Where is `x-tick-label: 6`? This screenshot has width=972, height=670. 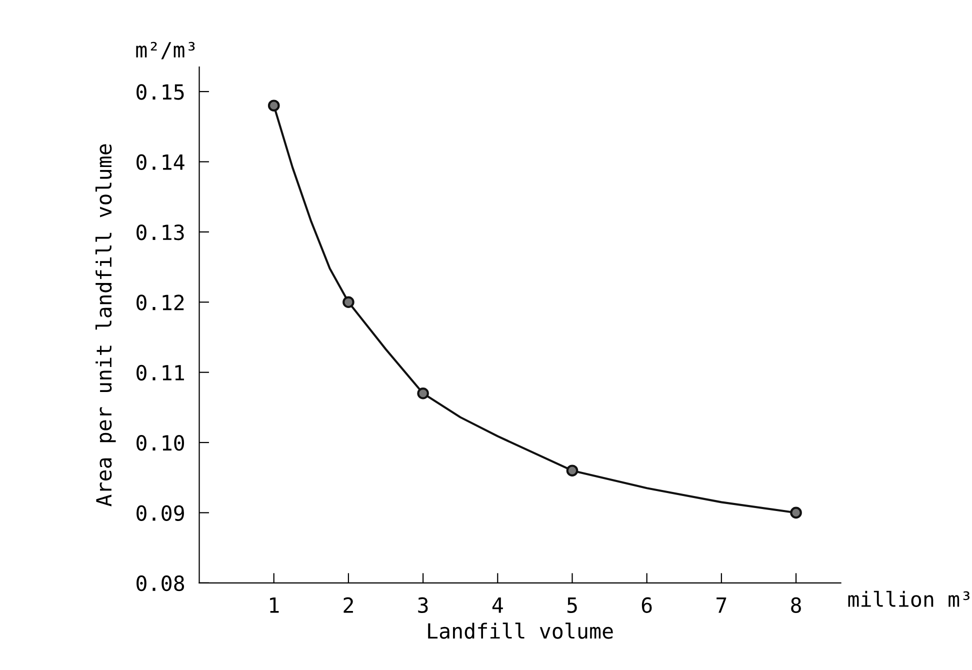 x-tick-label: 6 is located at coordinates (647, 605).